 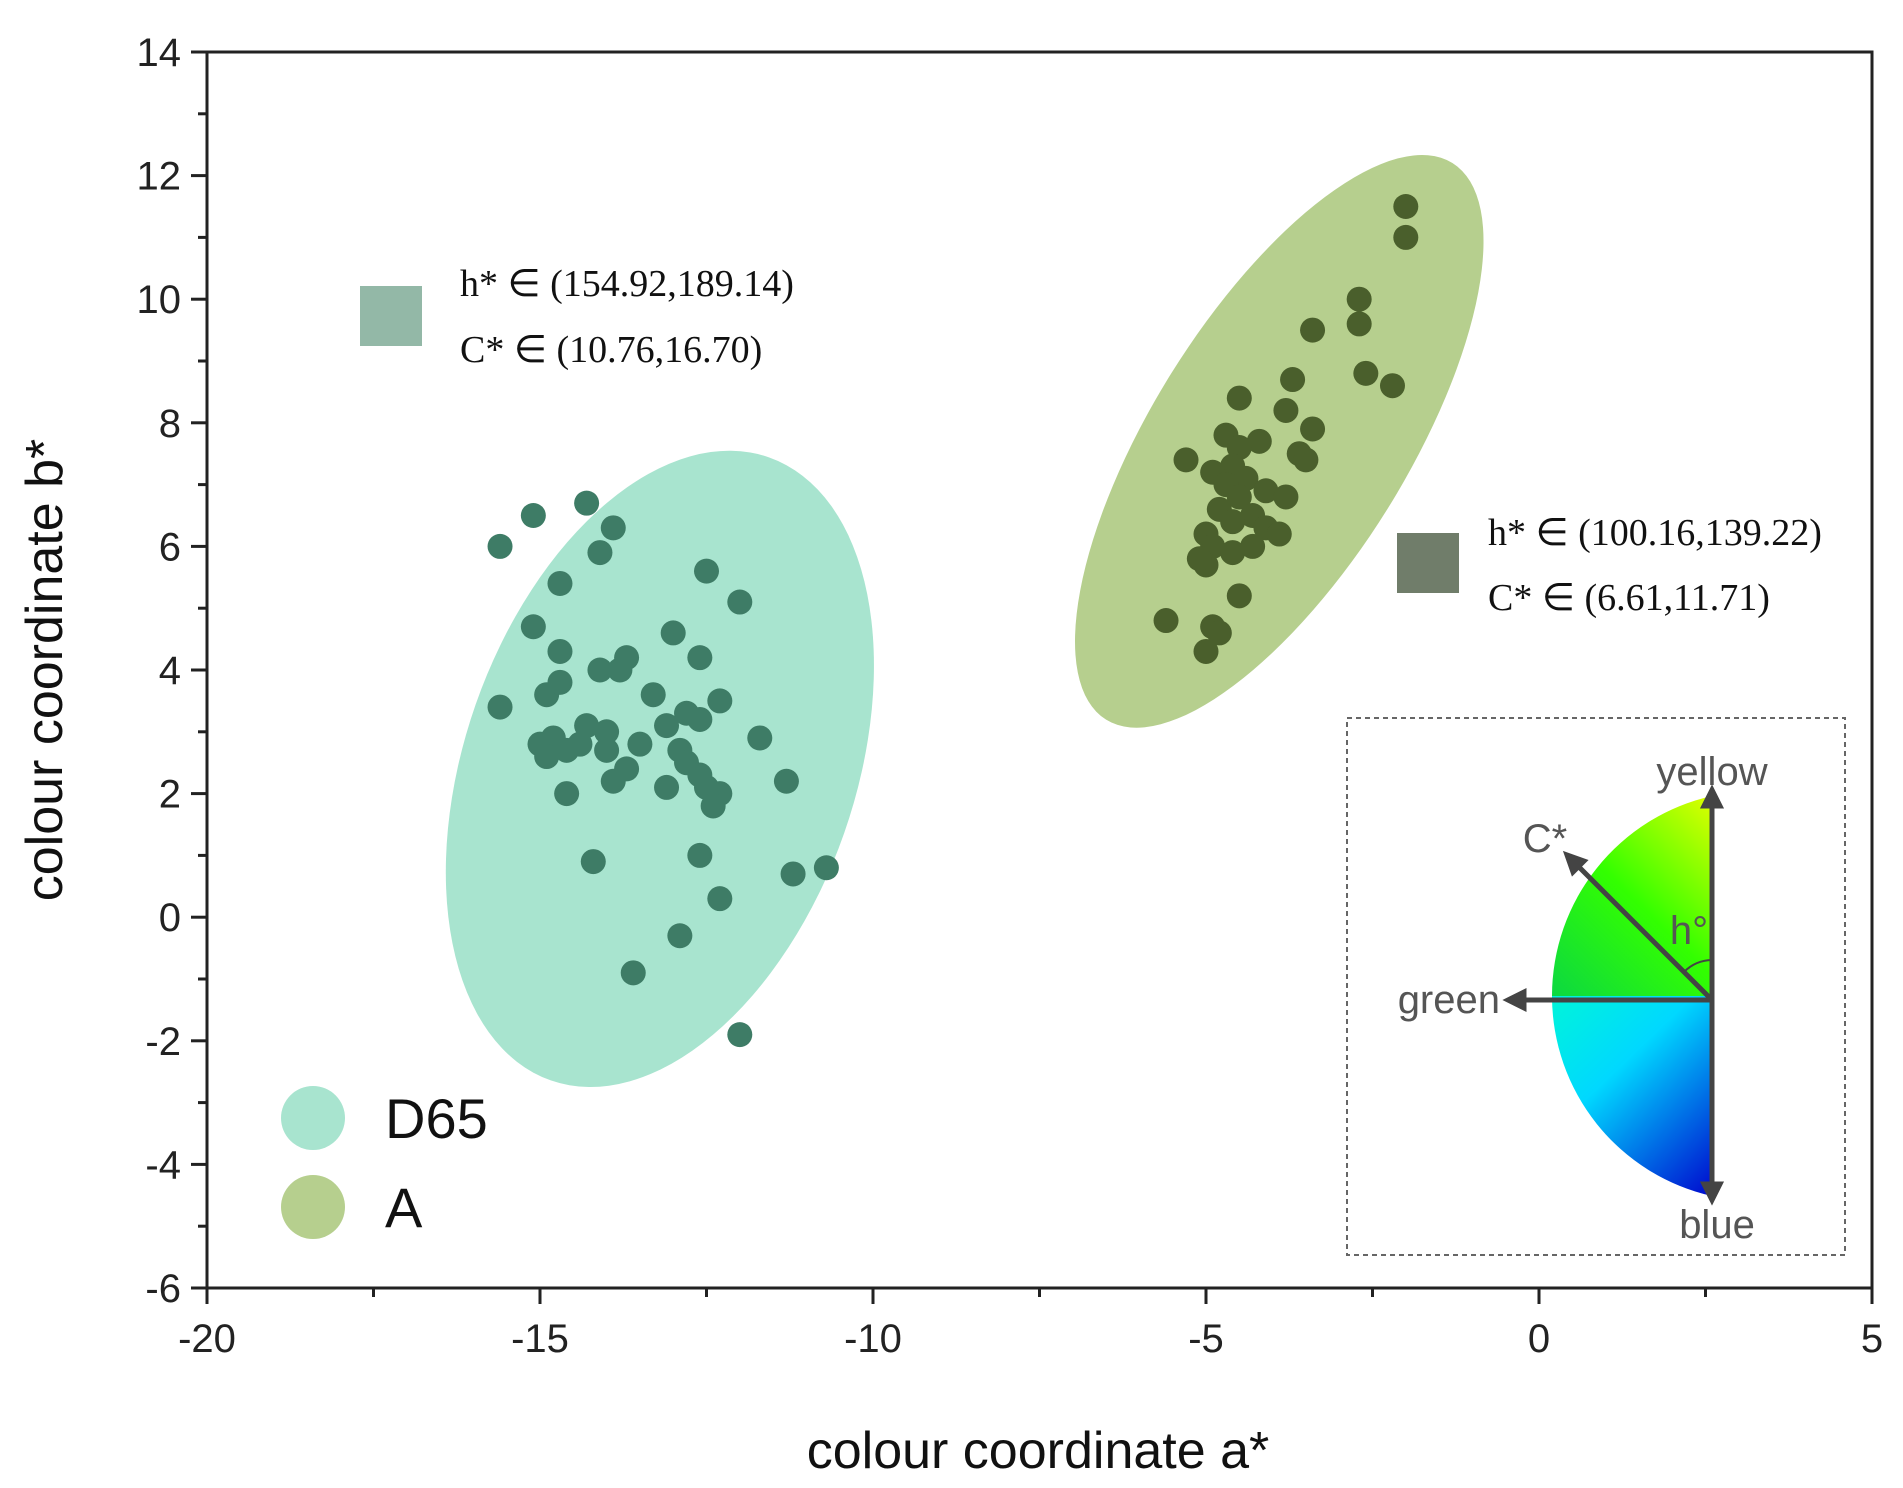 I want to click on y-tick-label: 2, so click(x=170, y=795).